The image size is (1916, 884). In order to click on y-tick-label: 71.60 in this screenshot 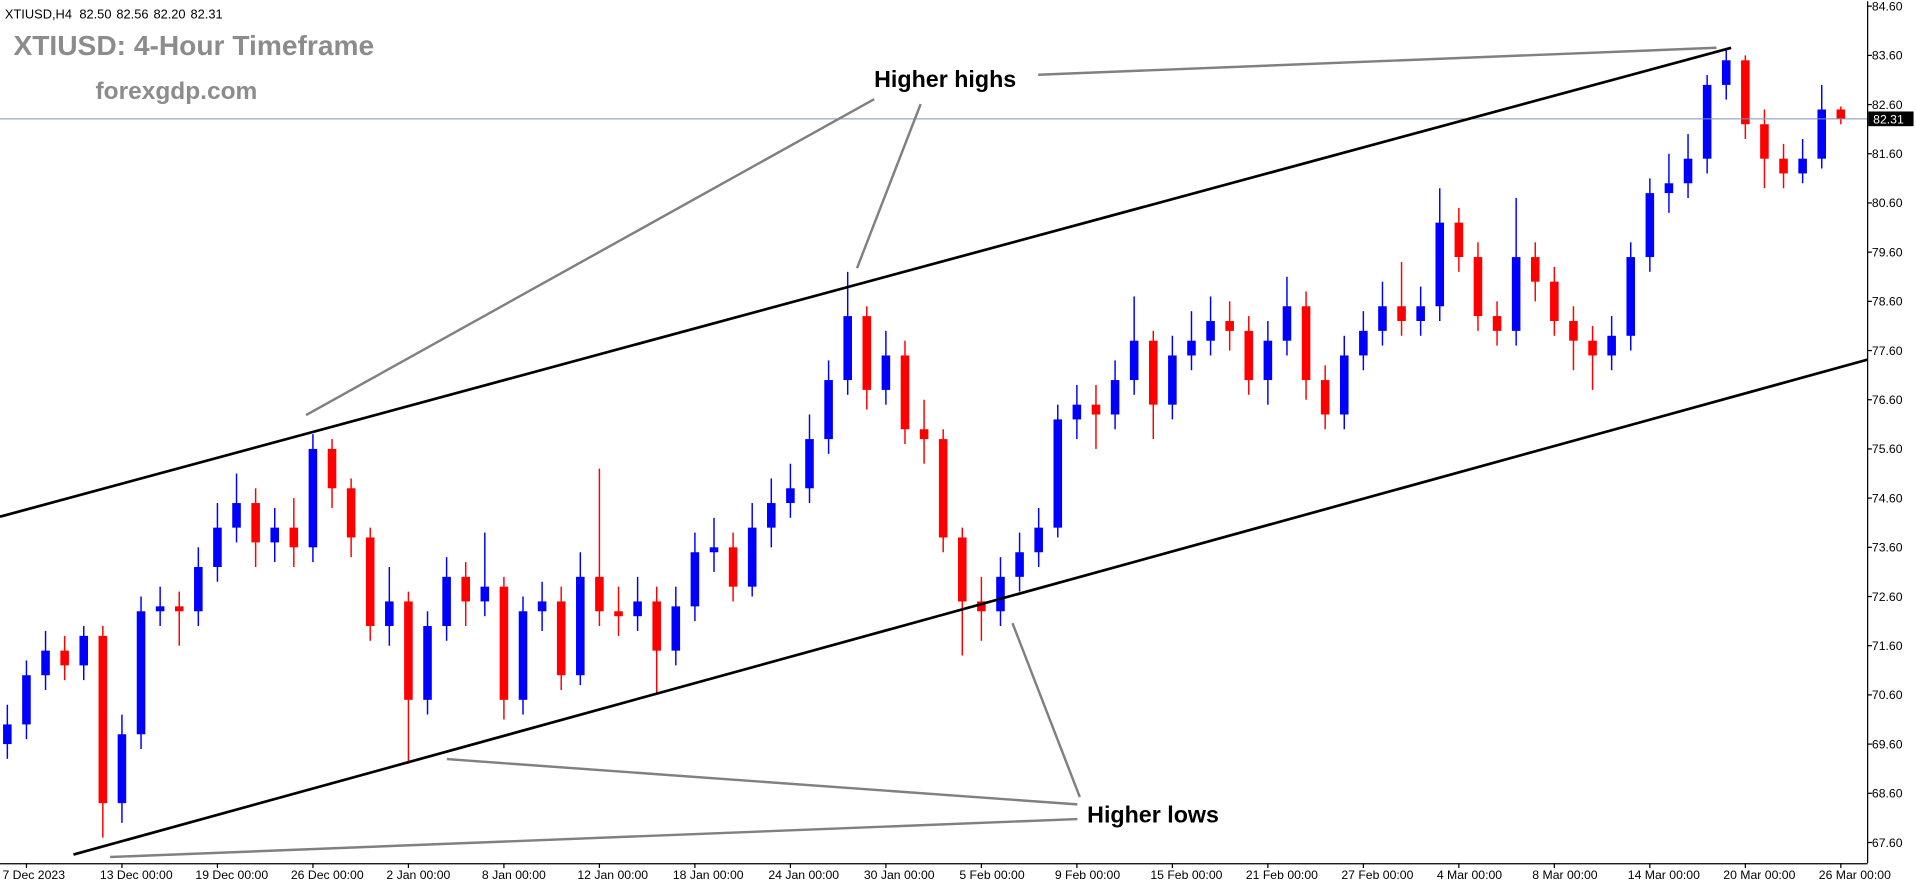, I will do `click(1887, 646)`.